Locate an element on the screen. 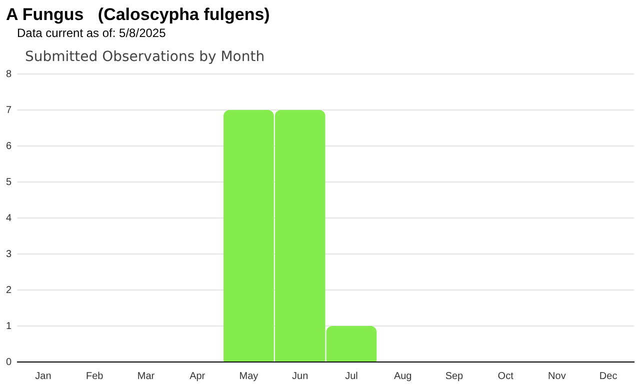  y-tick-label: 6 is located at coordinates (9, 146).